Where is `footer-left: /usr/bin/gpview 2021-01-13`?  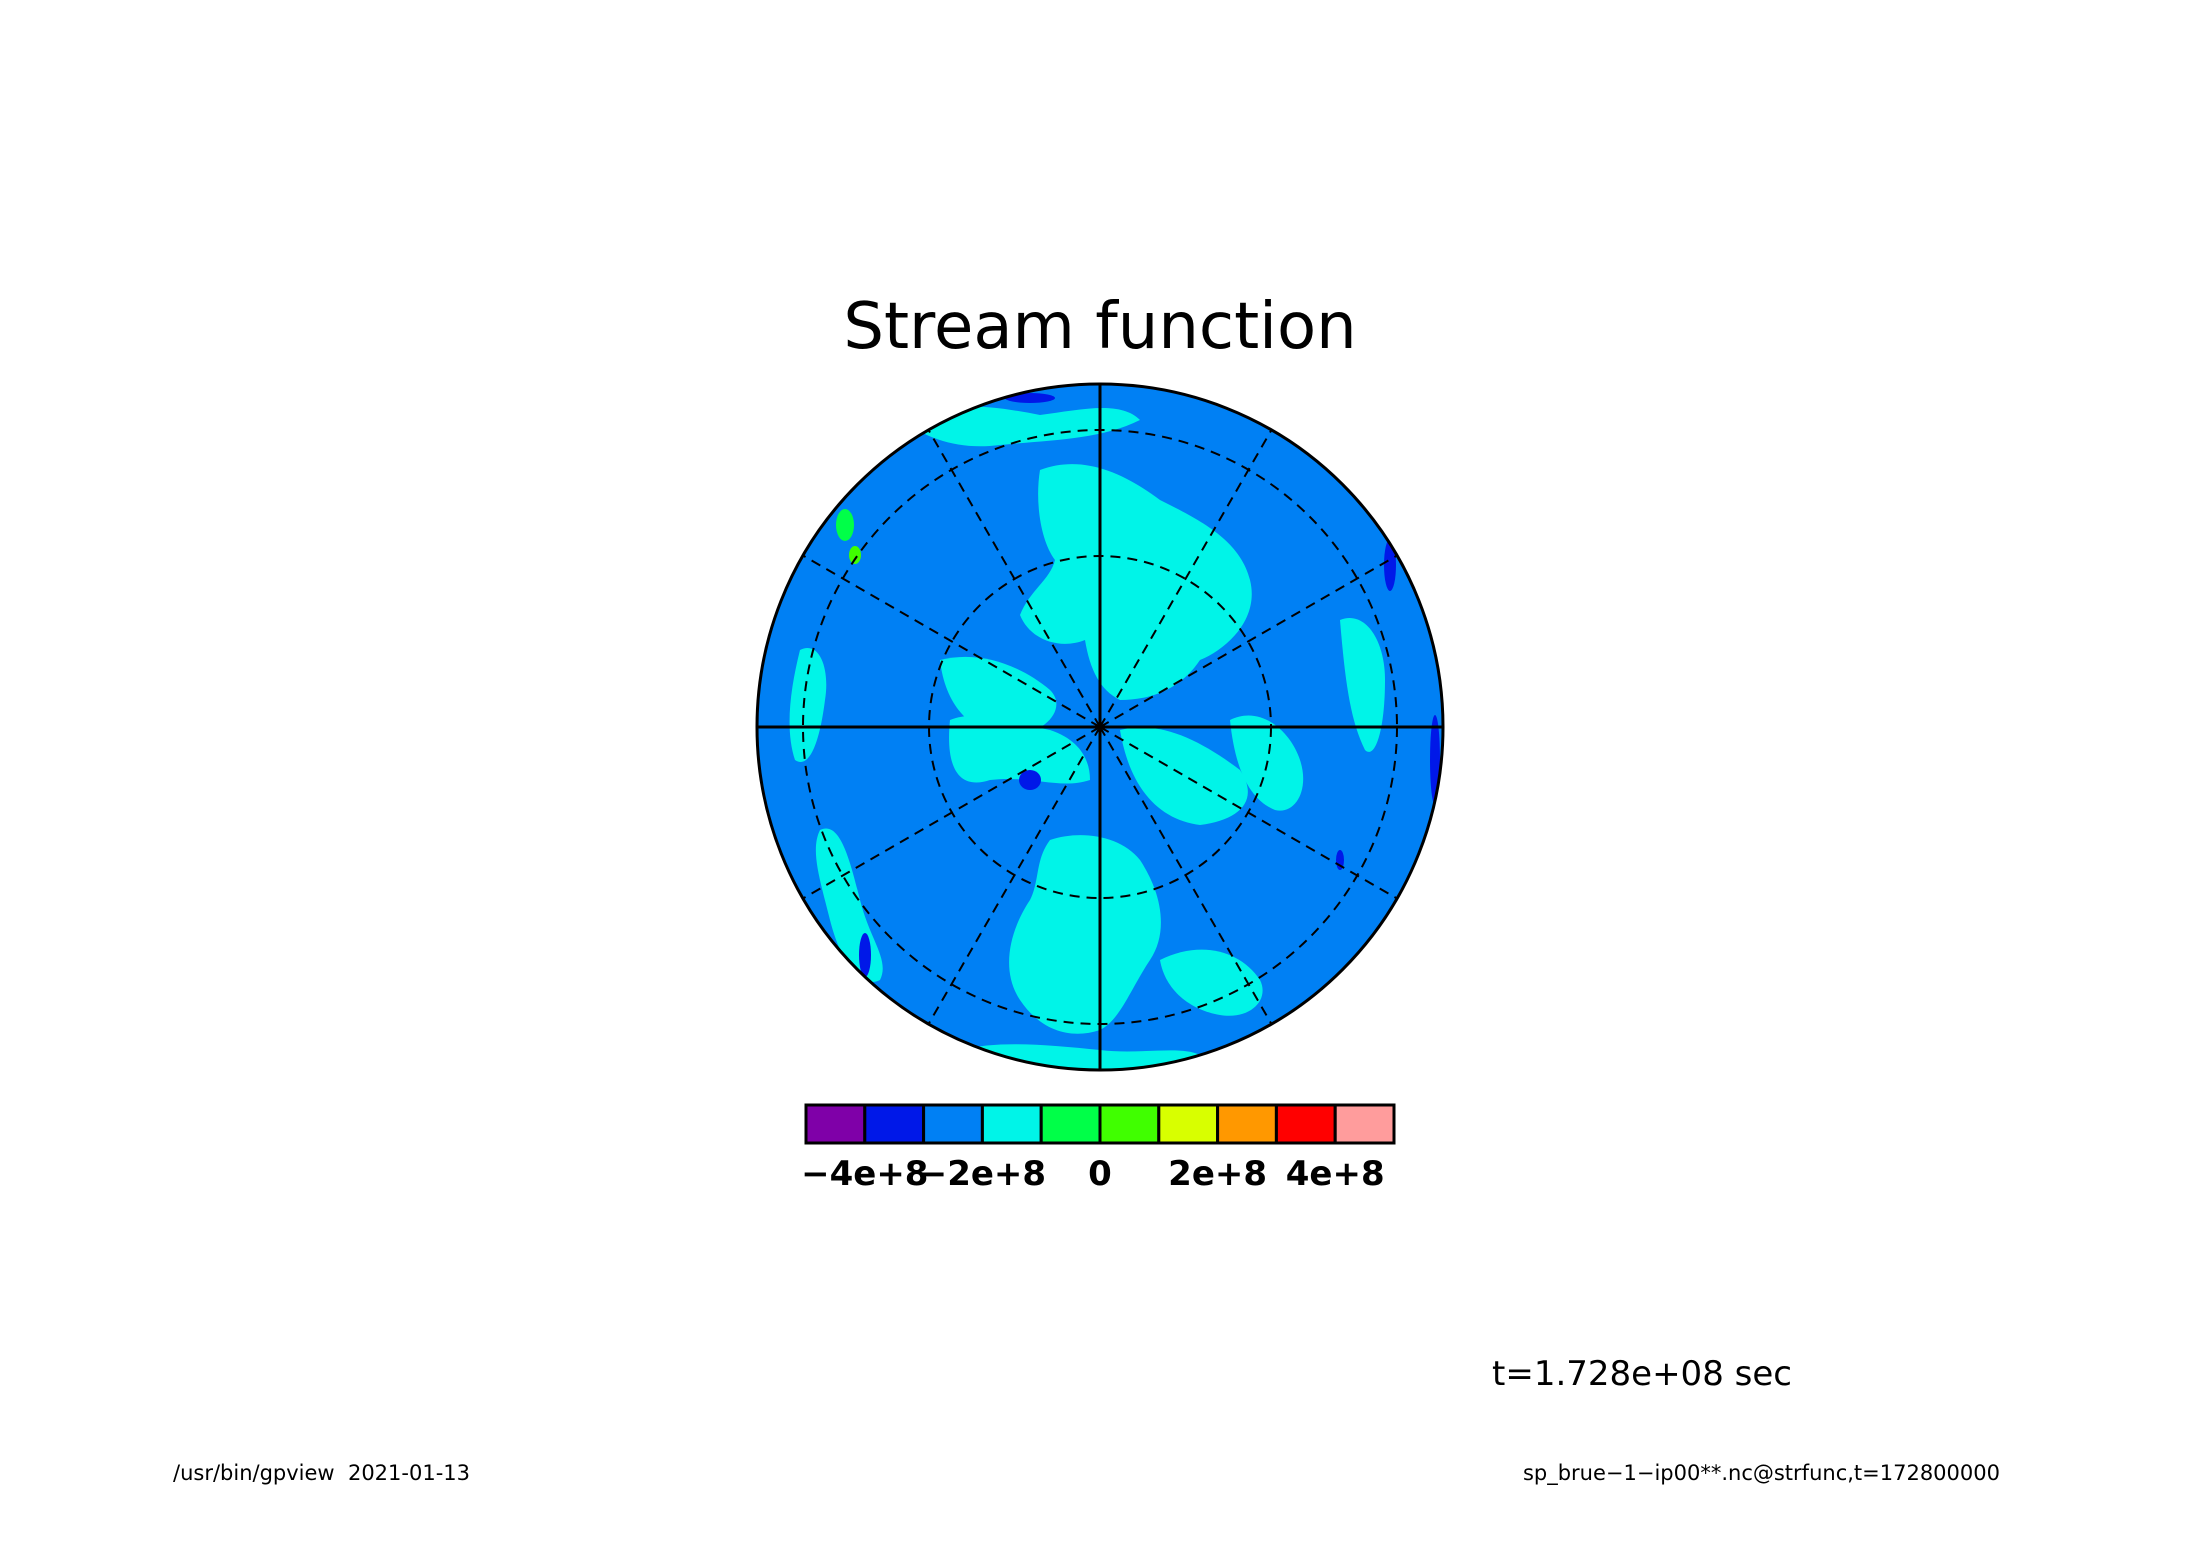
footer-left: /usr/bin/gpview 2021-01-13 is located at coordinates (321, 1473).